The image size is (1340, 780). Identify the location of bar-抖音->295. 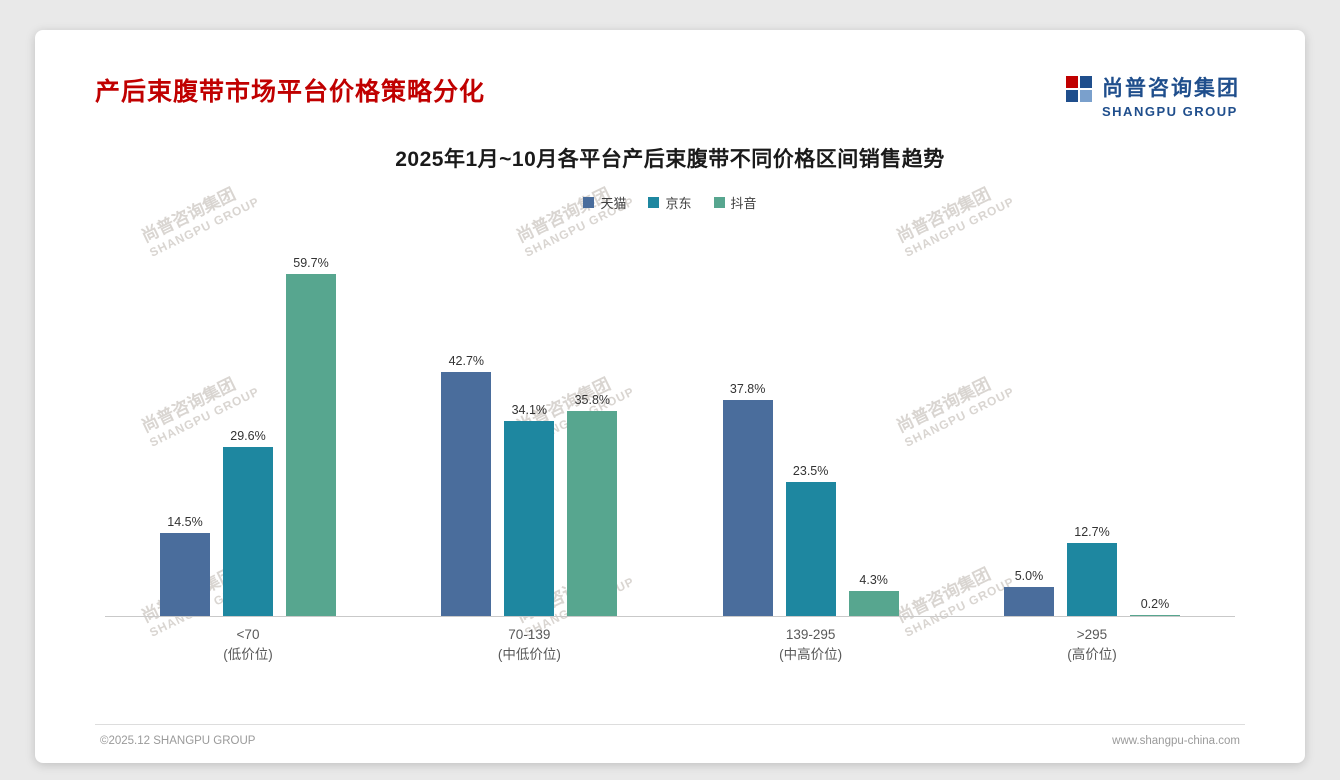
(1154, 615).